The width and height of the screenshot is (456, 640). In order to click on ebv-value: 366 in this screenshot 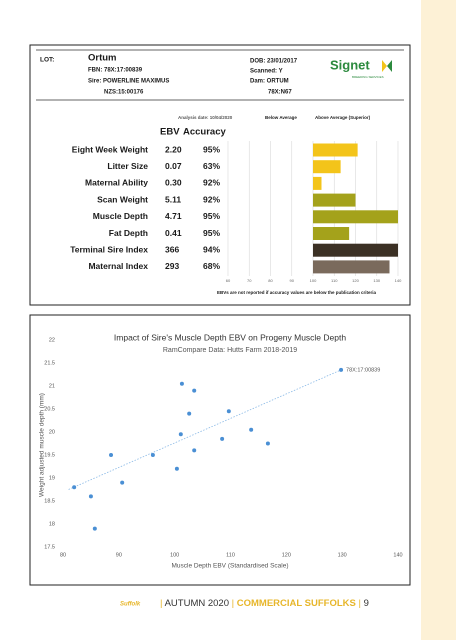, I will do `click(172, 249)`.